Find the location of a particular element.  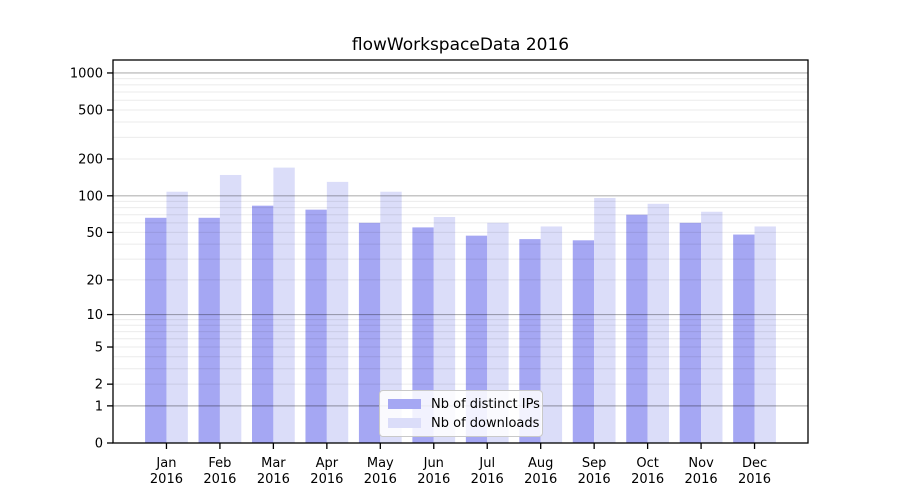

bar-nb-of-downloads-jun is located at coordinates (444, 330).